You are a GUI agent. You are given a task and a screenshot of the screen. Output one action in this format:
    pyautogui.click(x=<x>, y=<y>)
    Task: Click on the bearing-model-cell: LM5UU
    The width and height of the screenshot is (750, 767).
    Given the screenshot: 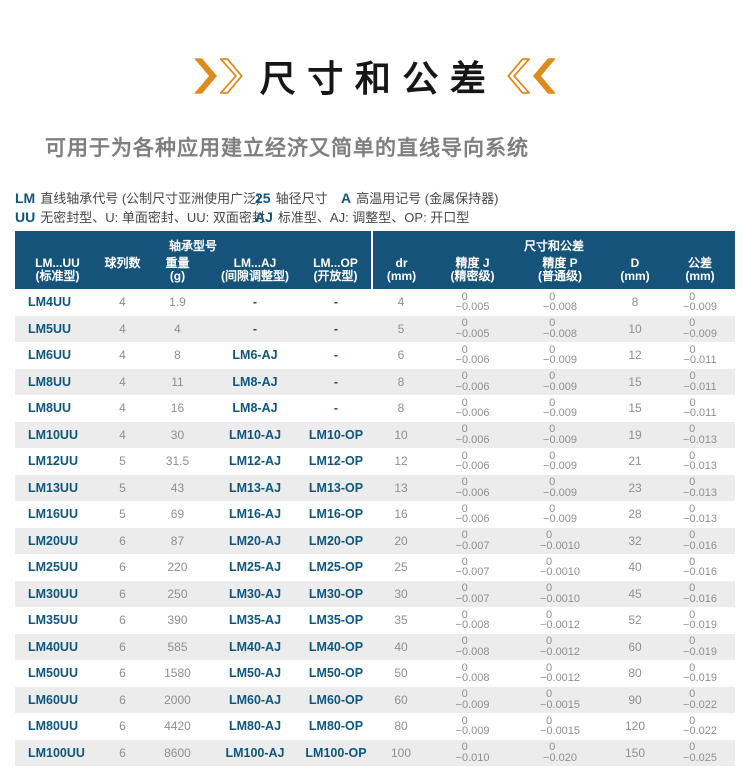 What is the action you would take?
    pyautogui.click(x=49, y=328)
    